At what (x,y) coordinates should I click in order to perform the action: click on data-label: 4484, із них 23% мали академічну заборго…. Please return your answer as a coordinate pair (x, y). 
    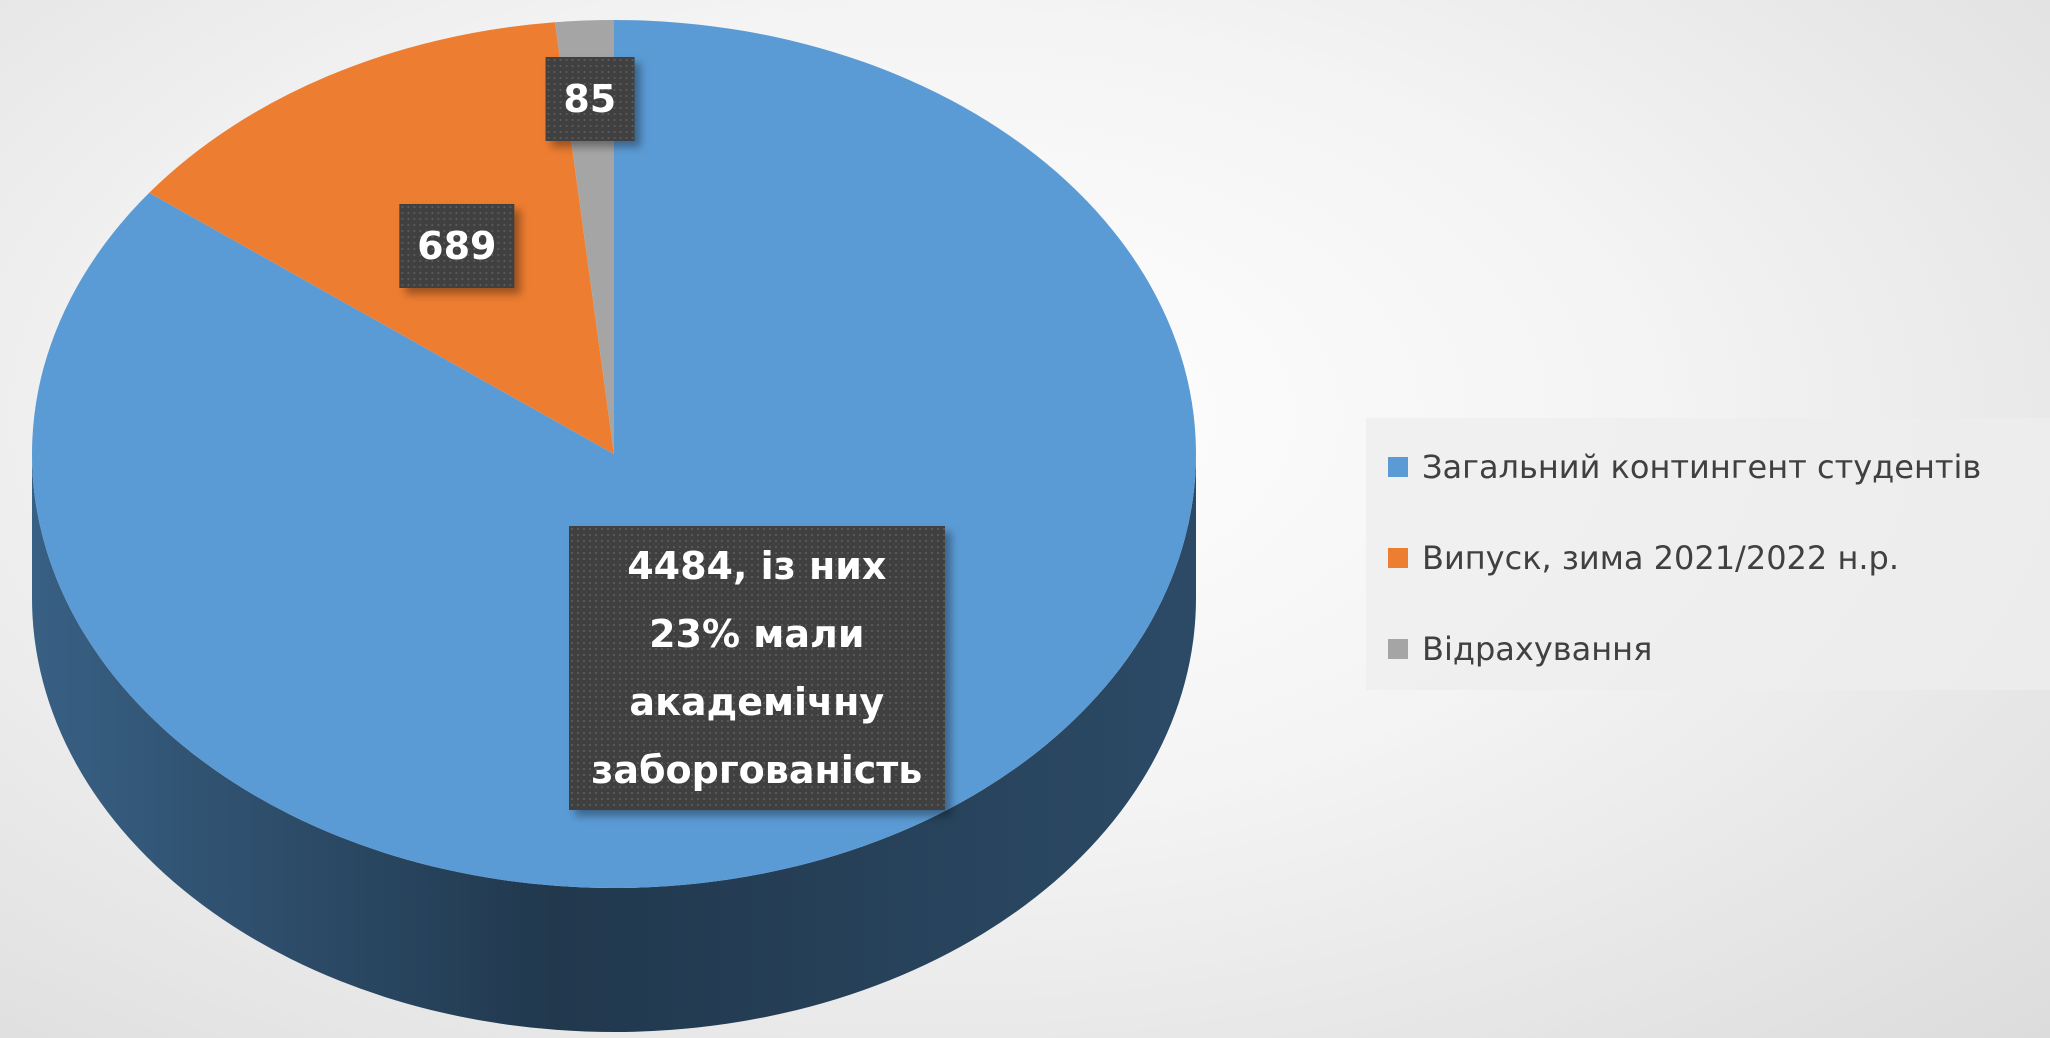
    Looking at the image, I should click on (756, 667).